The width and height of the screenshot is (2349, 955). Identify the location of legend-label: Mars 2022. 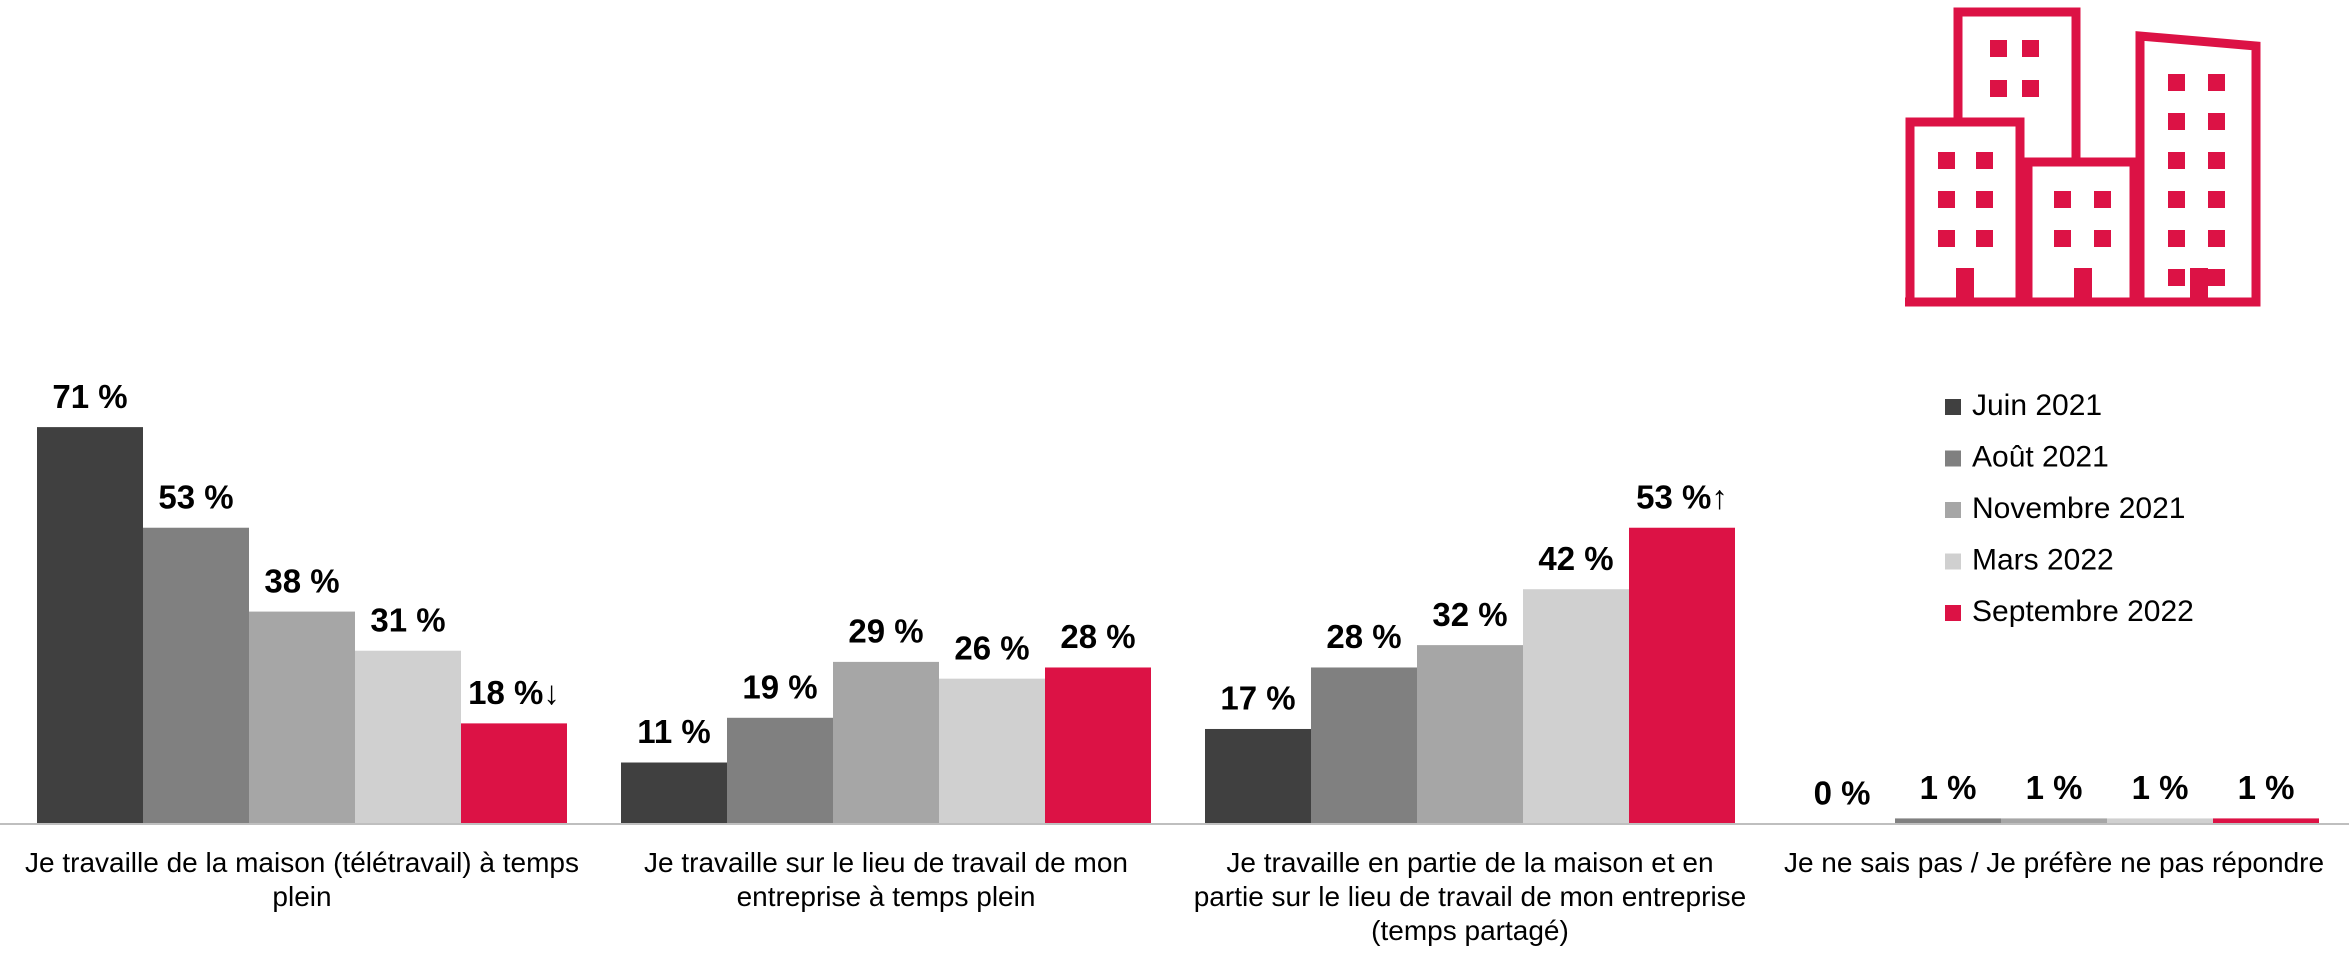
(2043, 559).